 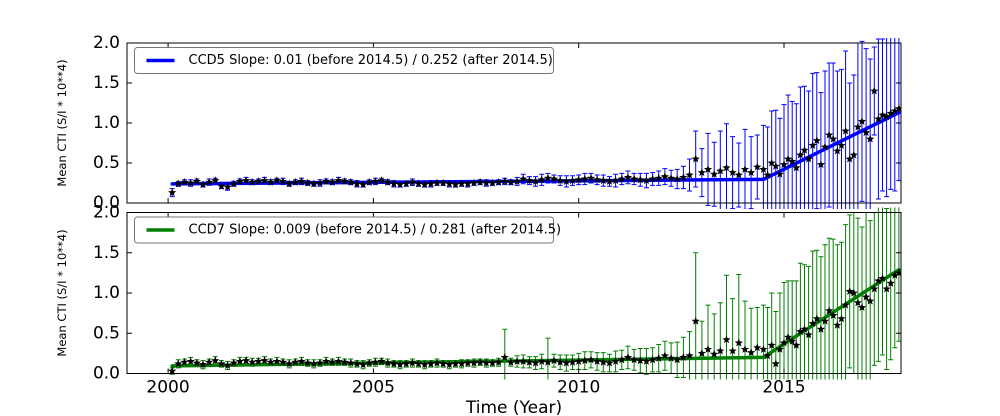 What do you see at coordinates (535, 148) in the screenshot?
I see `ccd5-fit-line` at bounding box center [535, 148].